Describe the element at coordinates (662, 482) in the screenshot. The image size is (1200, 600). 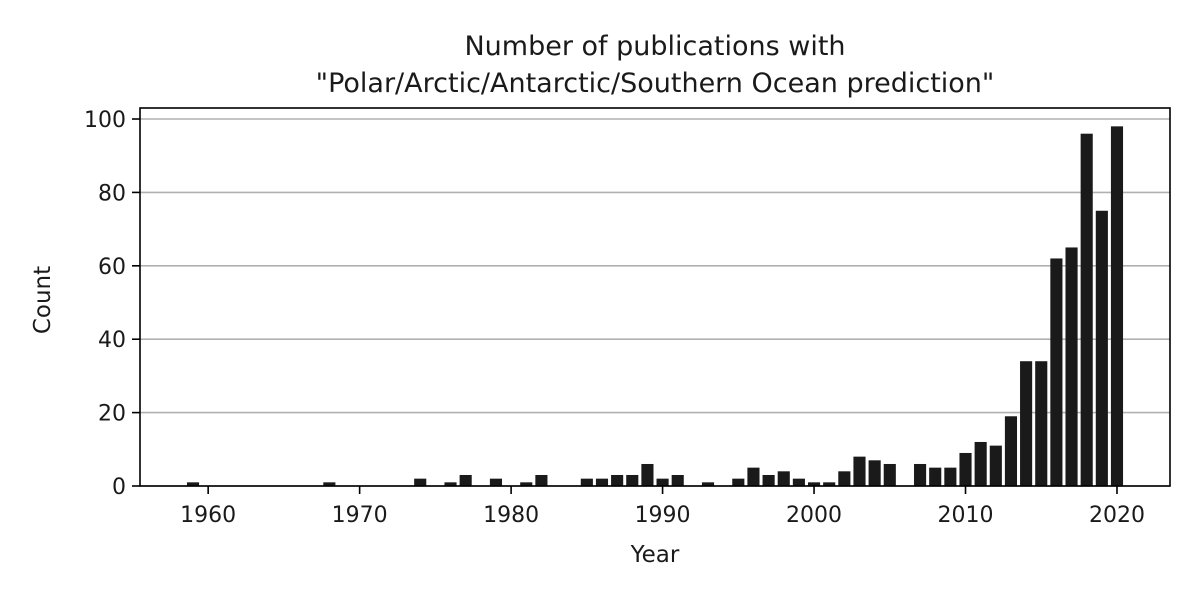
I see `bar-1990` at that location.